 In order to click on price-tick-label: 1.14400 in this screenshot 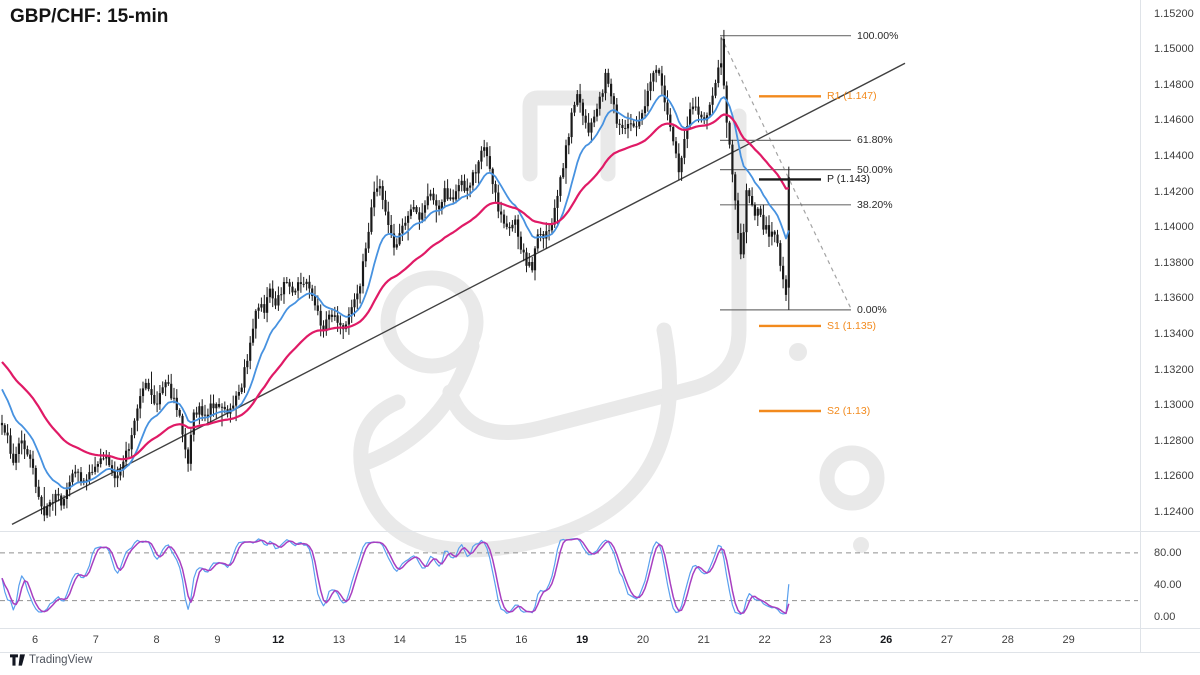, I will do `click(1174, 155)`.